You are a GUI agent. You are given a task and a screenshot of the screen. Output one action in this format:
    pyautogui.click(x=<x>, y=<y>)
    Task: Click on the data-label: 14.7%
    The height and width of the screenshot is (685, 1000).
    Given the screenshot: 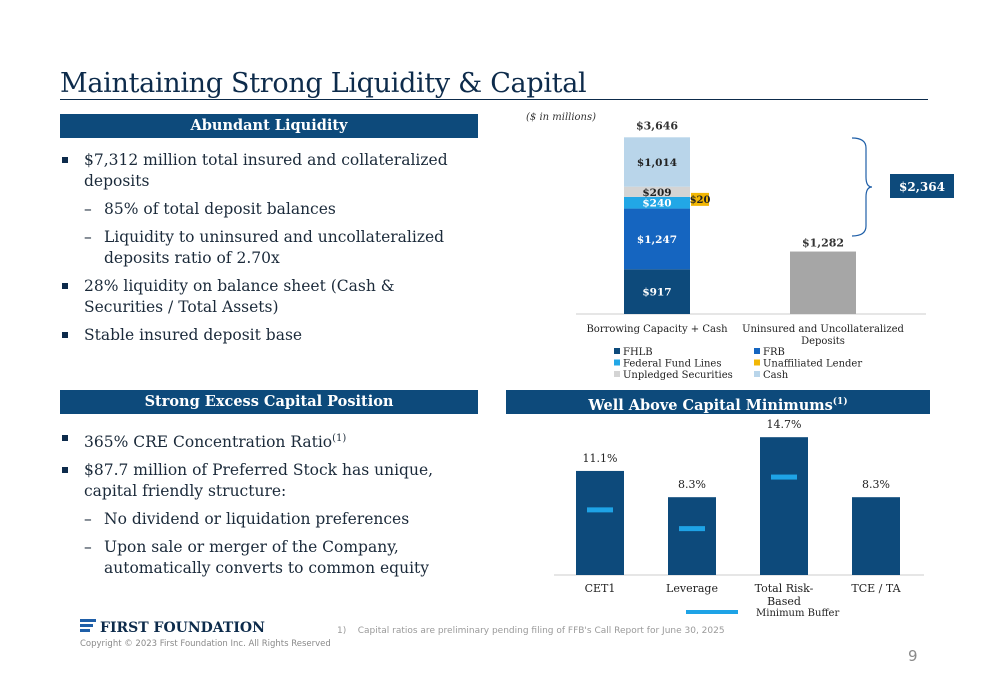 What is the action you would take?
    pyautogui.click(x=784, y=424)
    